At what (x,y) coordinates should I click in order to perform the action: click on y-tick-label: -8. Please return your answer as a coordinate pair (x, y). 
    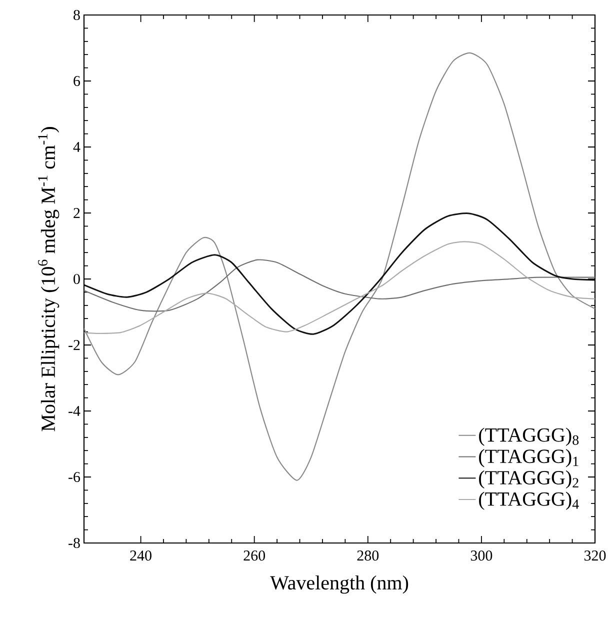
    Looking at the image, I should click on (74, 543).